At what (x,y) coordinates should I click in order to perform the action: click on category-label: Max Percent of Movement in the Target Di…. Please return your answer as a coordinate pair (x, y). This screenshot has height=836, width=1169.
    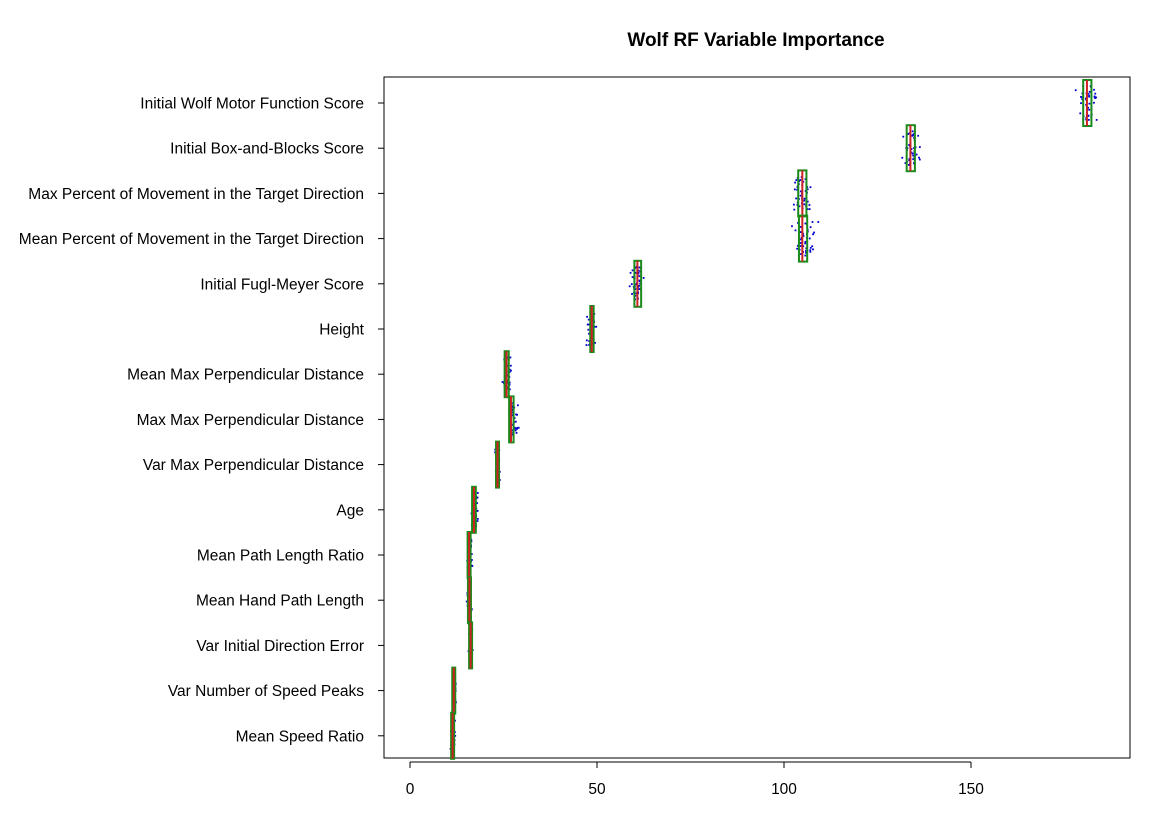
    Looking at the image, I should click on (196, 194).